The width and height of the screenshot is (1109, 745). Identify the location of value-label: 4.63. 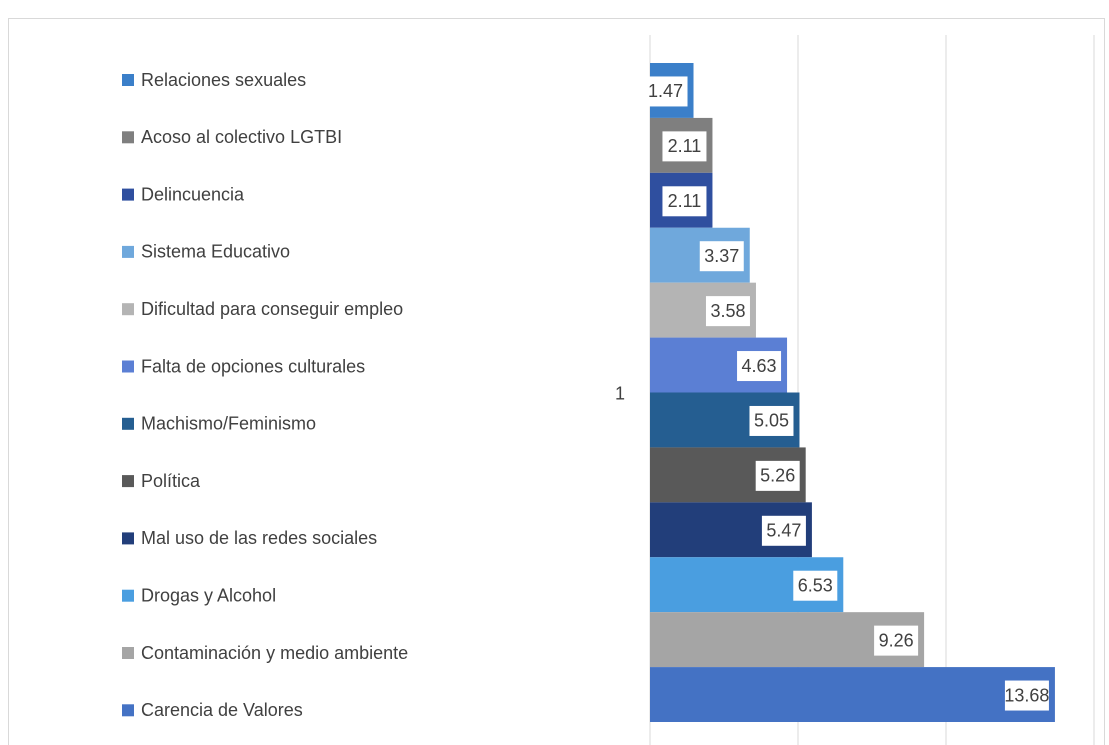
(759, 366).